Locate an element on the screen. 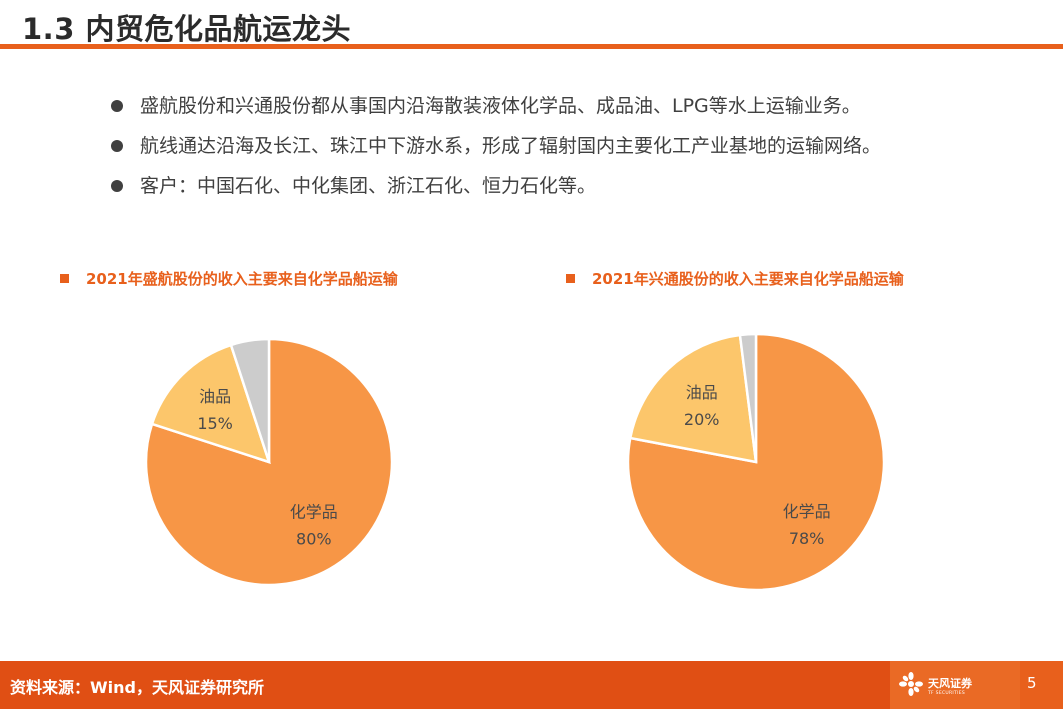 The width and height of the screenshot is (1063, 709). bullet-item: 客户：中国石化、中化集团、浙江石化、恒力石化等。 is located at coordinates (573, 186).